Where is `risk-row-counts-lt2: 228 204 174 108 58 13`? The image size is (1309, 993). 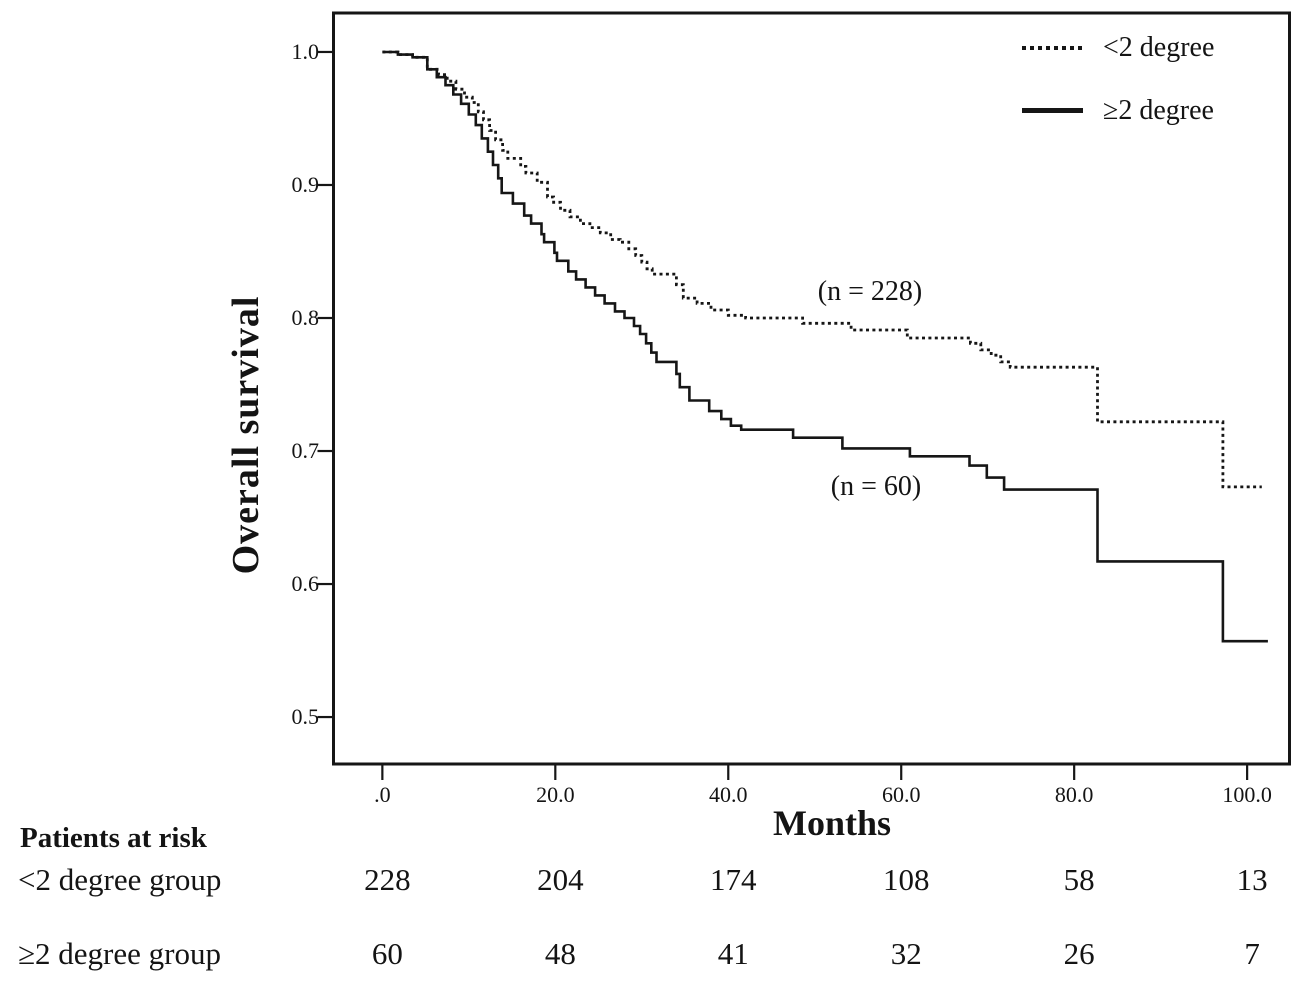
risk-row-counts-lt2: 228 204 174 108 58 13 is located at coordinates (654, 882).